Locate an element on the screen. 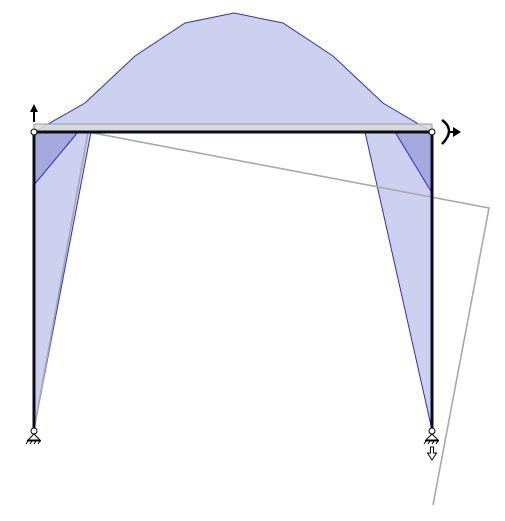 The height and width of the screenshot is (521, 505). support-right is located at coordinates (431, 436).